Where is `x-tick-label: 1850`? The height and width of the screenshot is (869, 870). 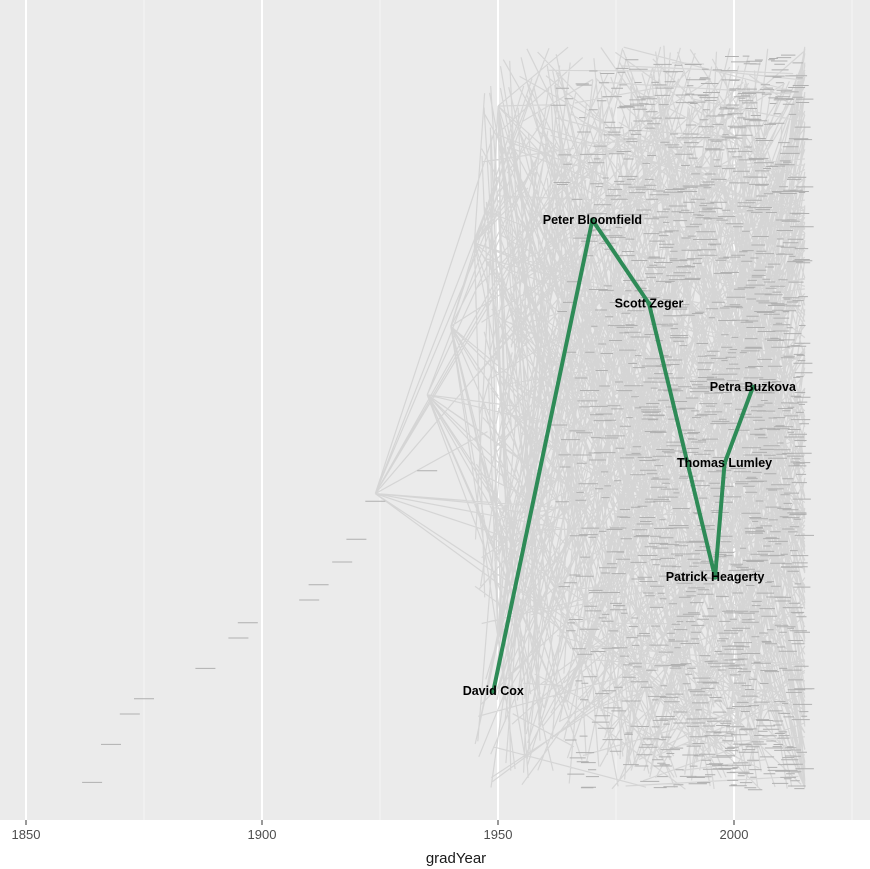
x-tick-label: 1850 is located at coordinates (26, 834).